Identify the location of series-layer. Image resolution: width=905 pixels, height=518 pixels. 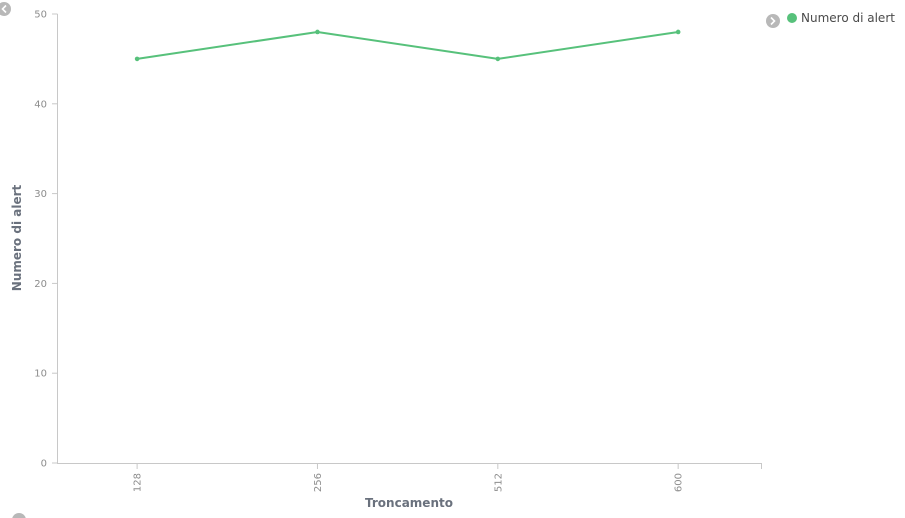
(407, 45).